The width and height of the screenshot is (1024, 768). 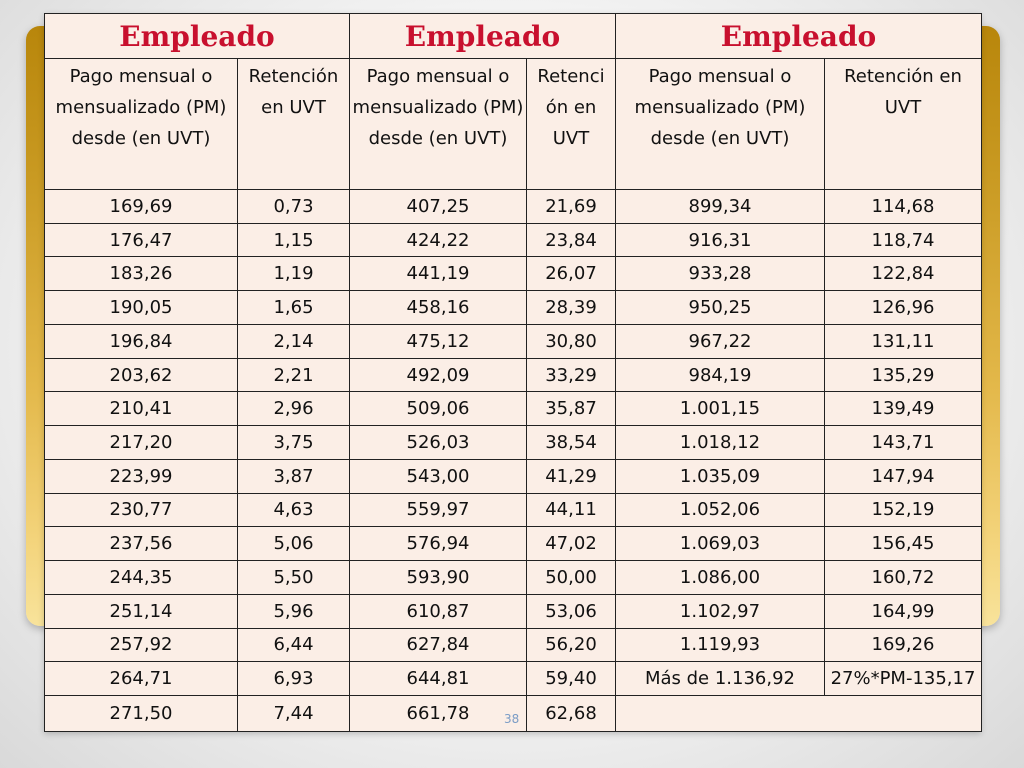 What do you see at coordinates (141, 713) in the screenshot?
I see `table-cell: 271,50` at bounding box center [141, 713].